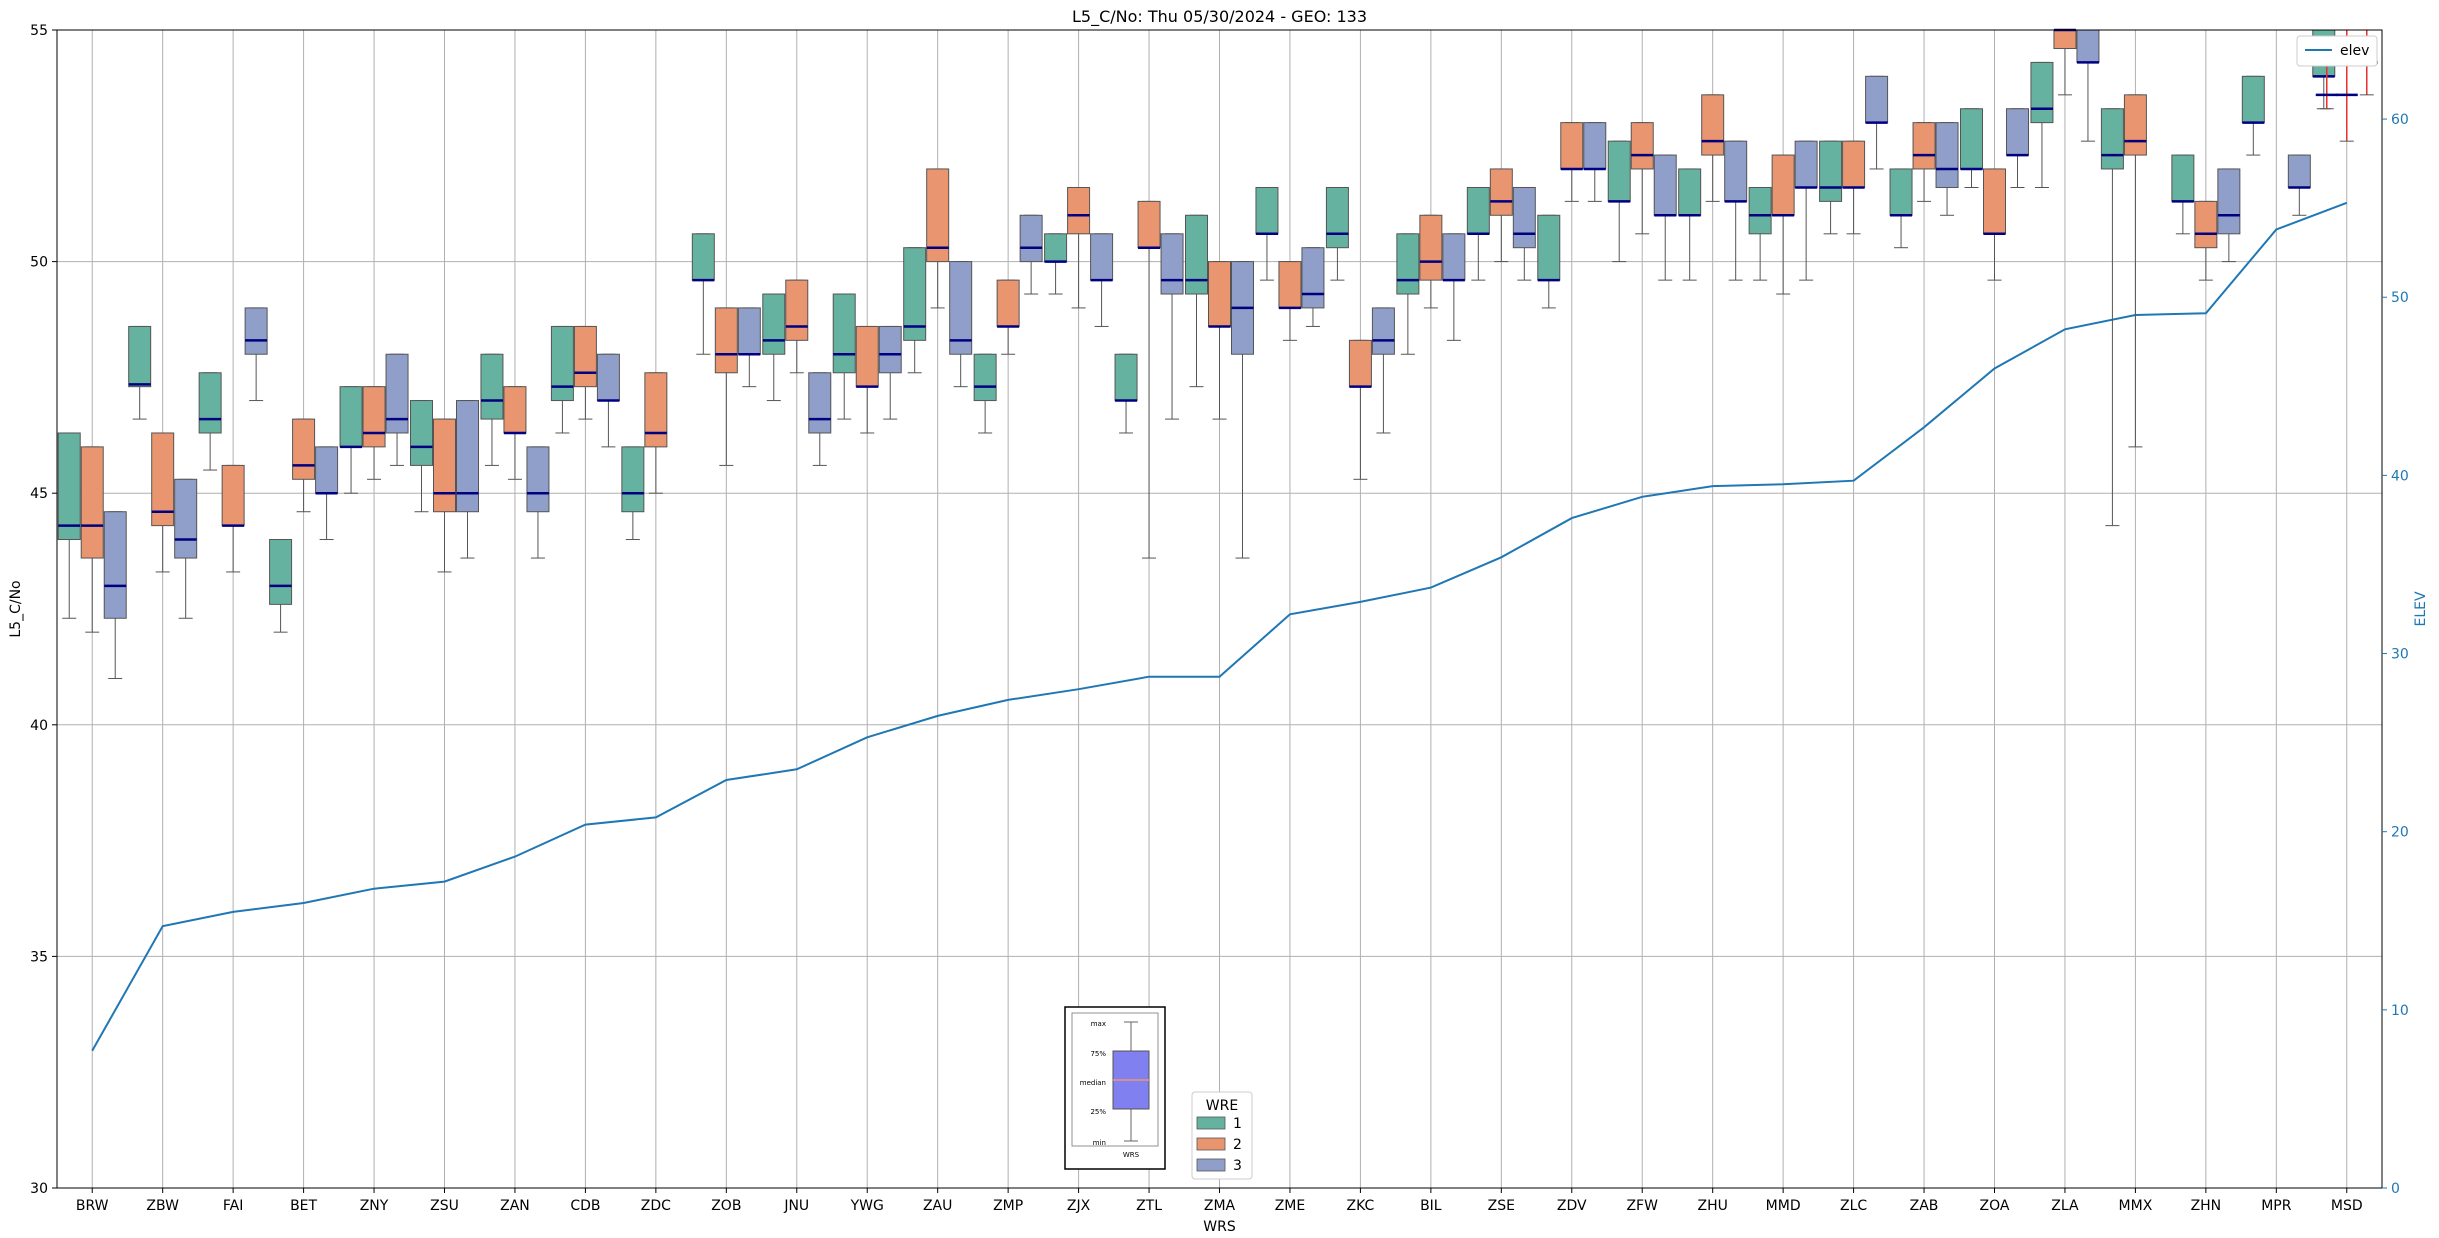 The height and width of the screenshot is (1238, 2439). I want to click on x-tick-label: ZFW, so click(1642, 1206).